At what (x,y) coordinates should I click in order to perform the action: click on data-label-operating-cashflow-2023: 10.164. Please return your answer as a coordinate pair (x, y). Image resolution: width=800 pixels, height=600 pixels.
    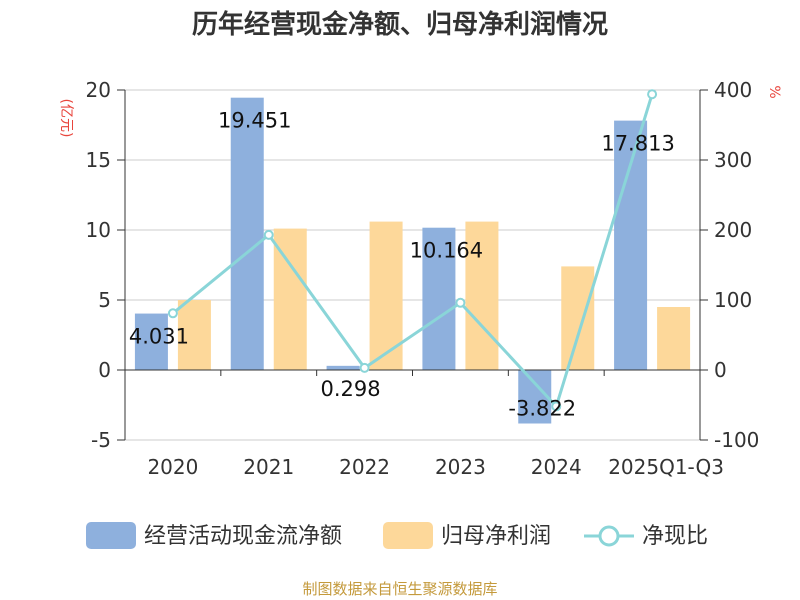
    Looking at the image, I should click on (446, 251).